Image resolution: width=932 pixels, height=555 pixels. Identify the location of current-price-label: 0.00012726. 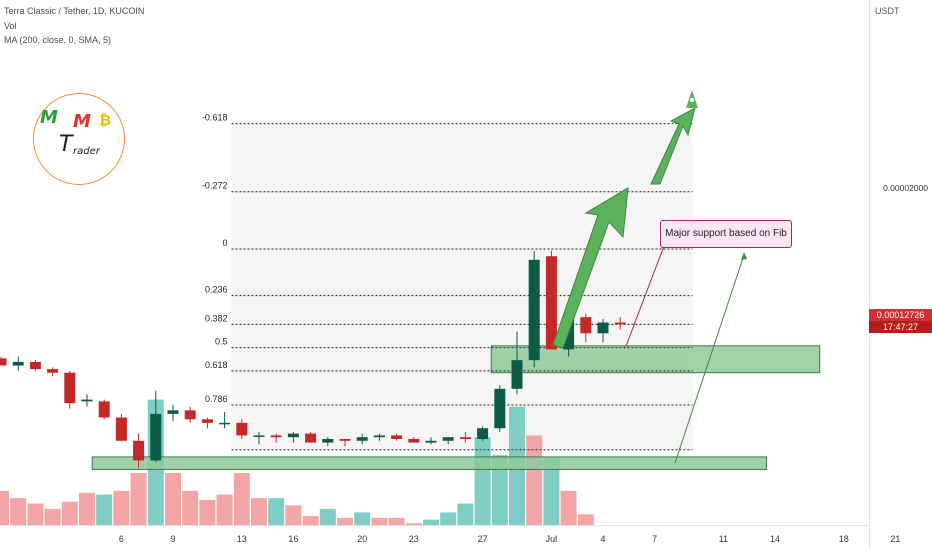
(900, 315).